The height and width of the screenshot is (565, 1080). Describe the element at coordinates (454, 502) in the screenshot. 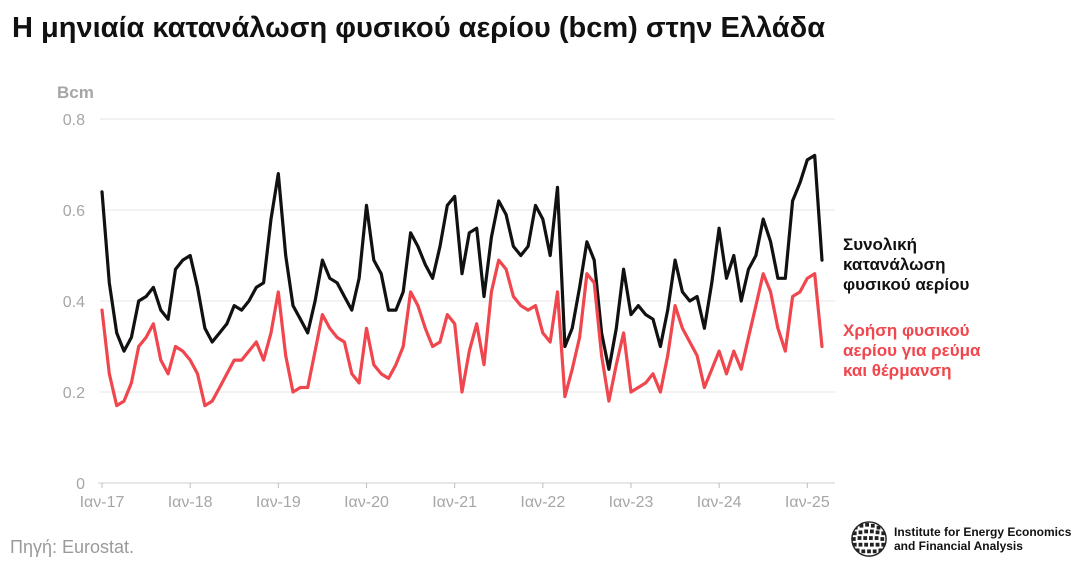

I see `x-tick-label: Ιαν-21` at that location.